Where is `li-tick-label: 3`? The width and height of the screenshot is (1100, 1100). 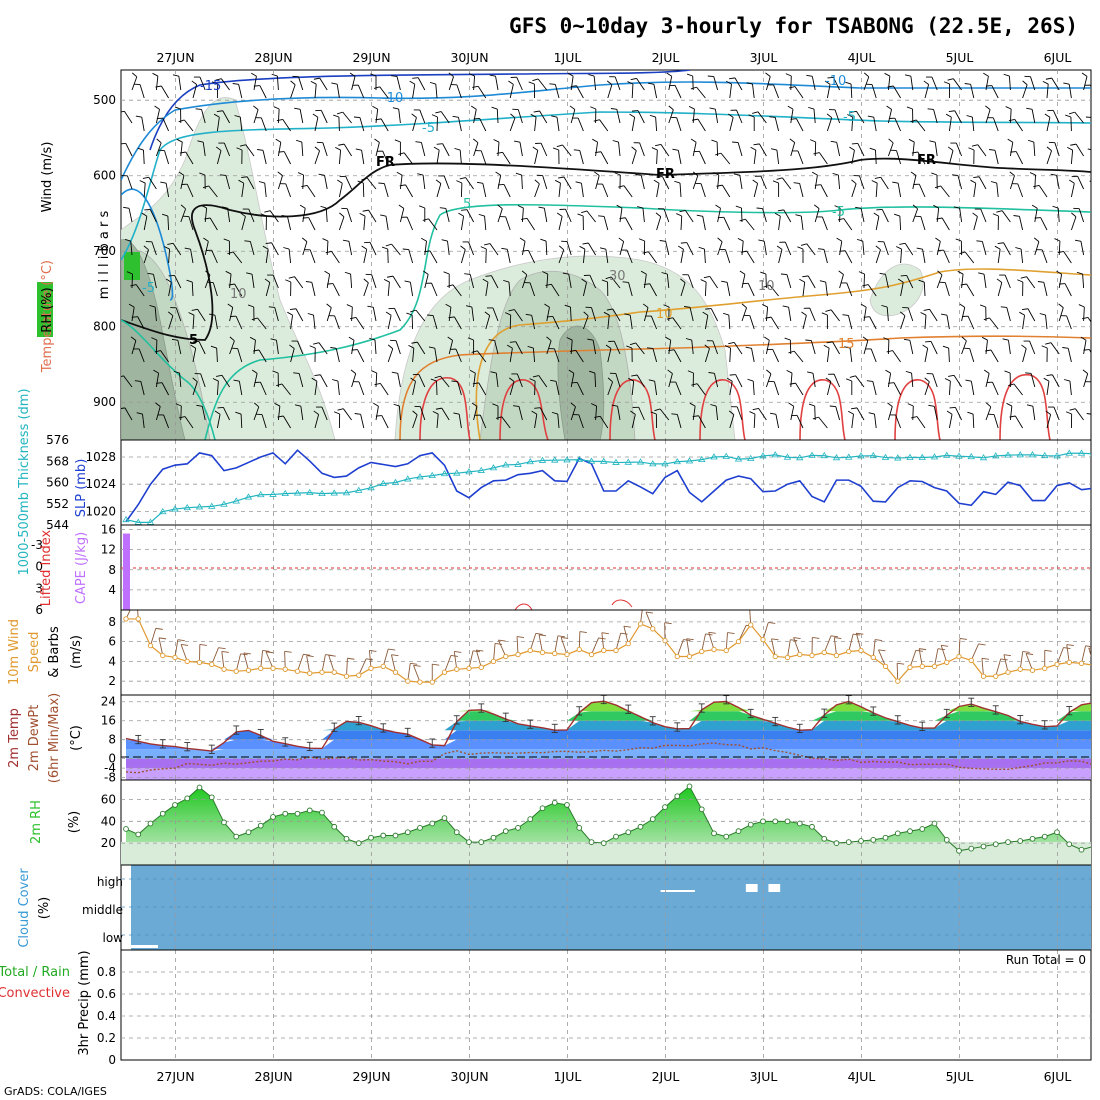 li-tick-label: 3 is located at coordinates (39, 588).